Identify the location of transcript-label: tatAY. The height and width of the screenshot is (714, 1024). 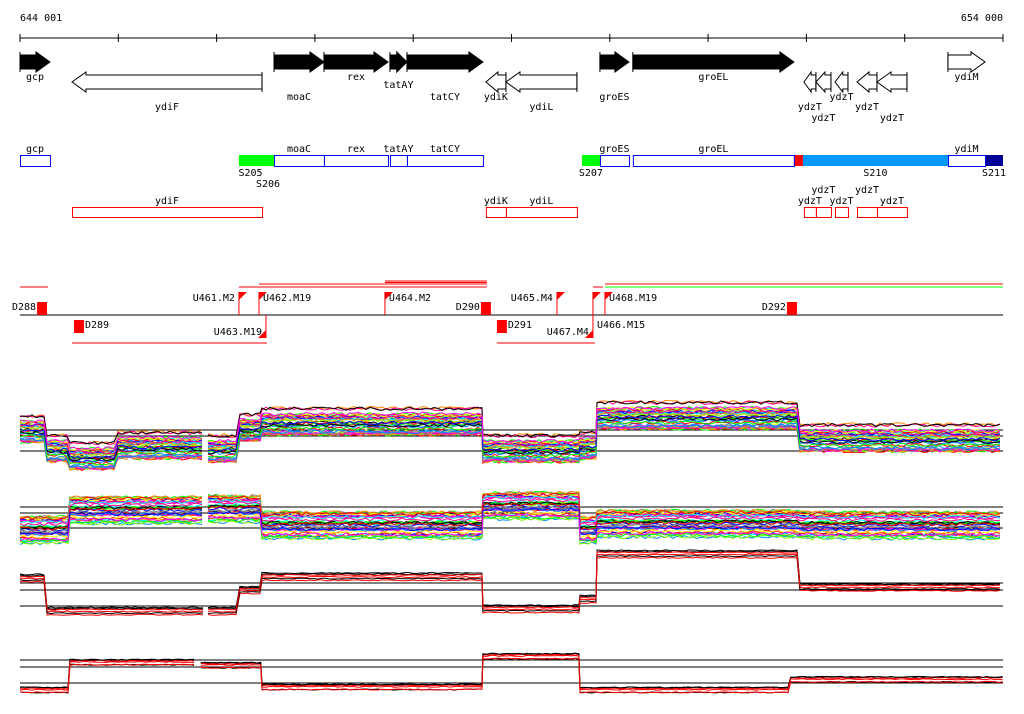
(398, 149).